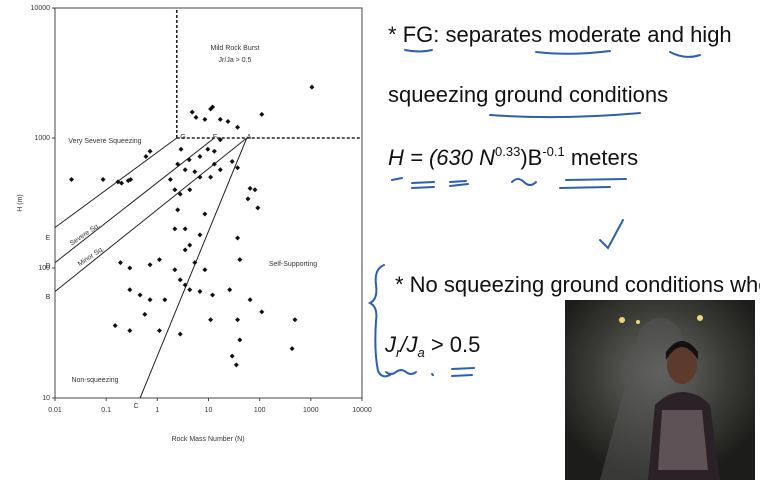 The width and height of the screenshot is (760, 483). I want to click on annotation: Minor Sq., so click(91, 256).